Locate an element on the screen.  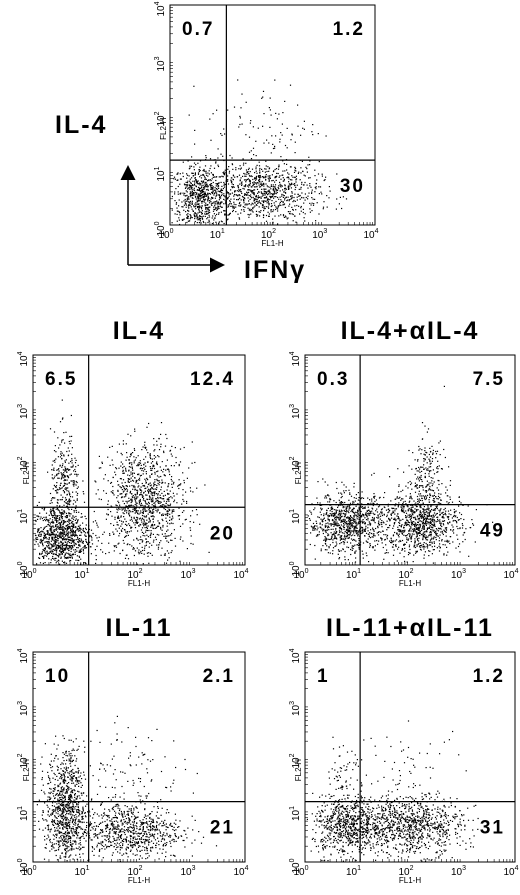
y-tick-label: 10¹ is located at coordinates (295, 813).